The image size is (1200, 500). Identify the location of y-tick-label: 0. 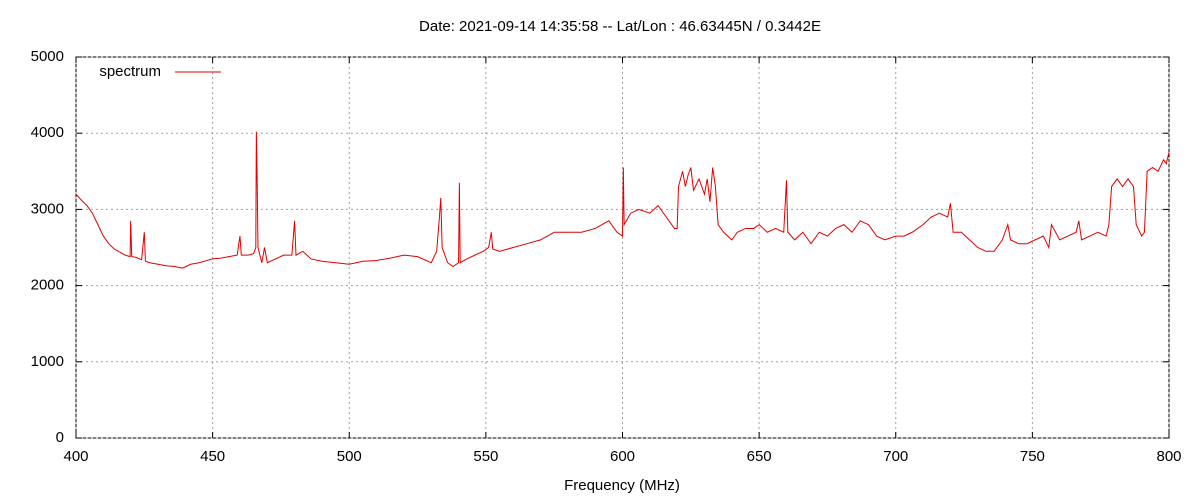
(60, 437).